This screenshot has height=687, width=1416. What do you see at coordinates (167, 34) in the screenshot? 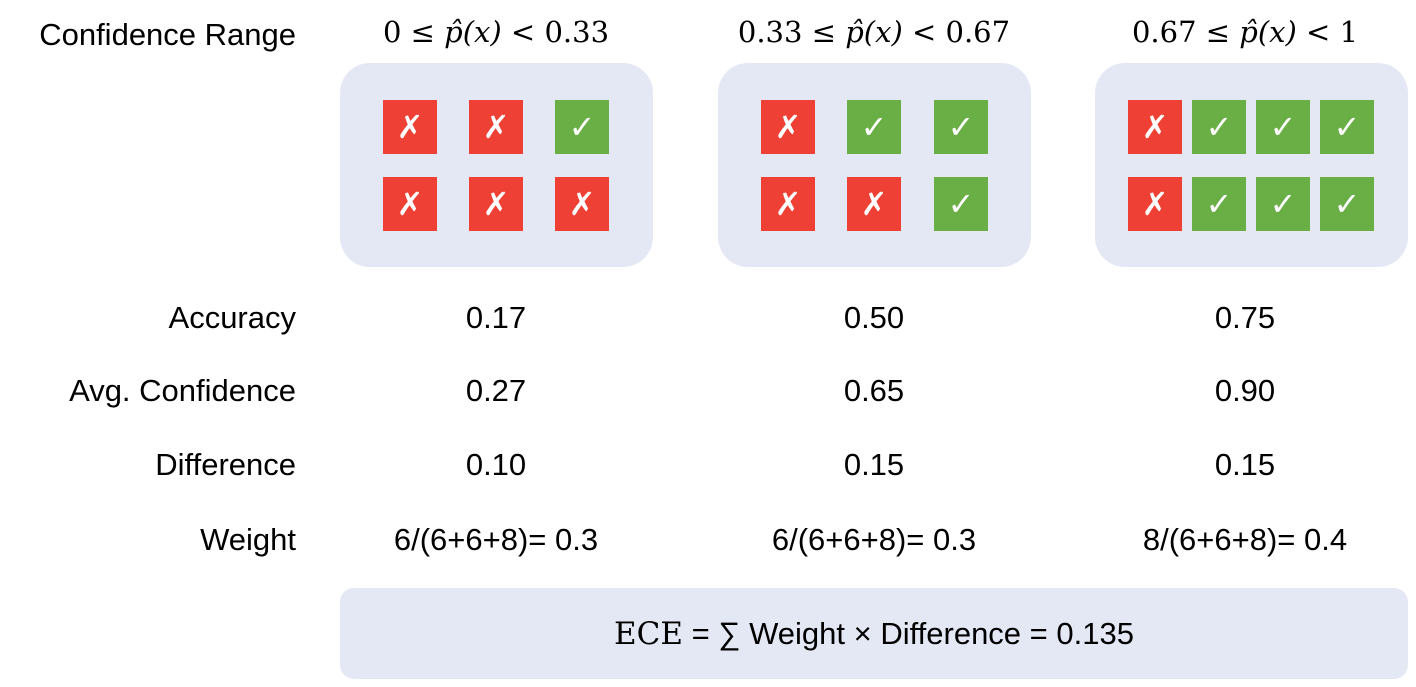
I see `label-confidence-range: Confidence Range` at bounding box center [167, 34].